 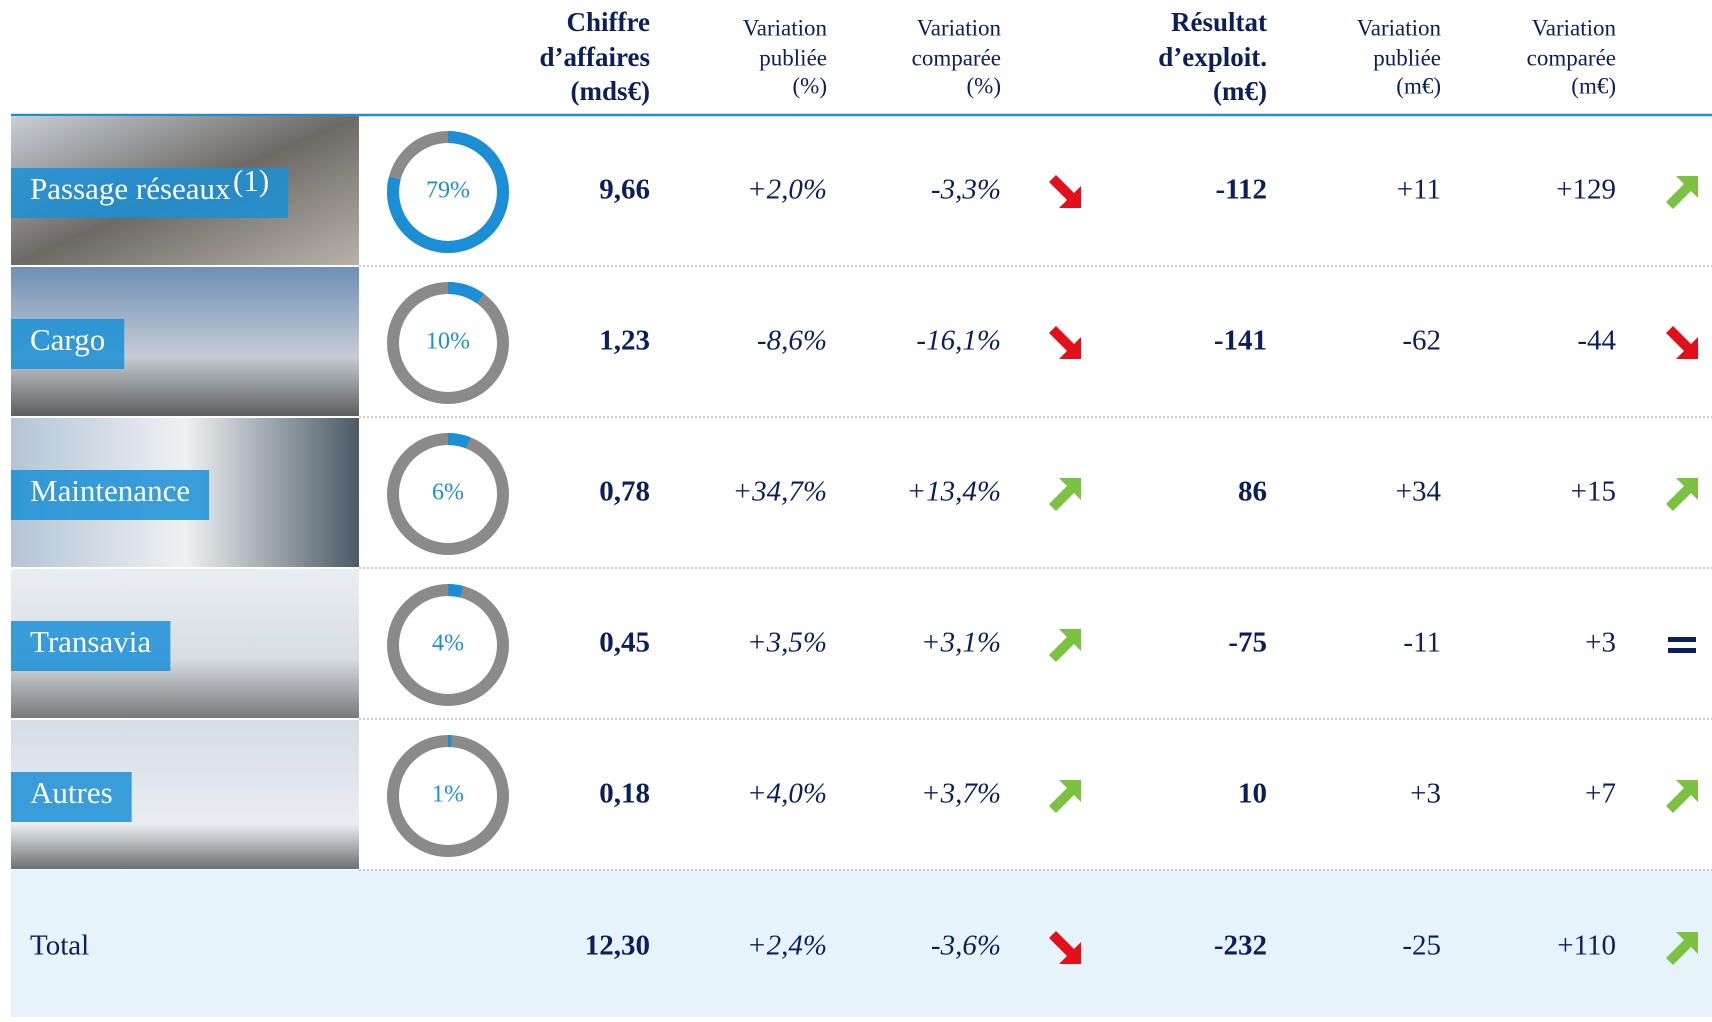 I want to click on cell: -75, so click(x=1247, y=643).